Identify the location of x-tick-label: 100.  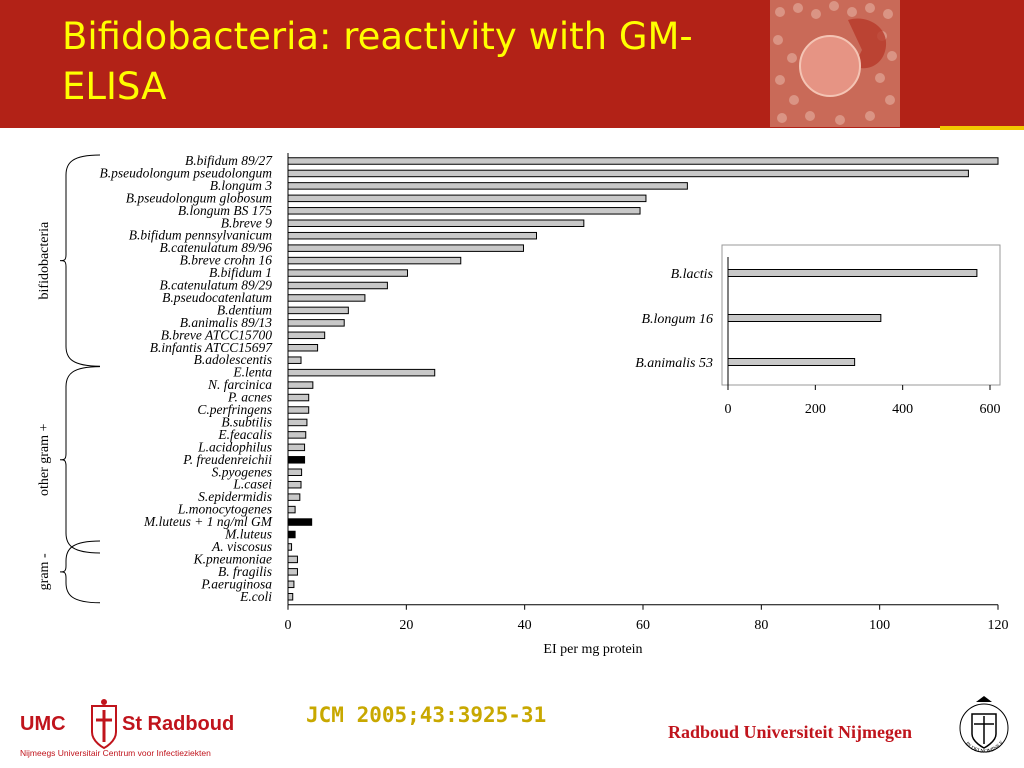
(879, 625).